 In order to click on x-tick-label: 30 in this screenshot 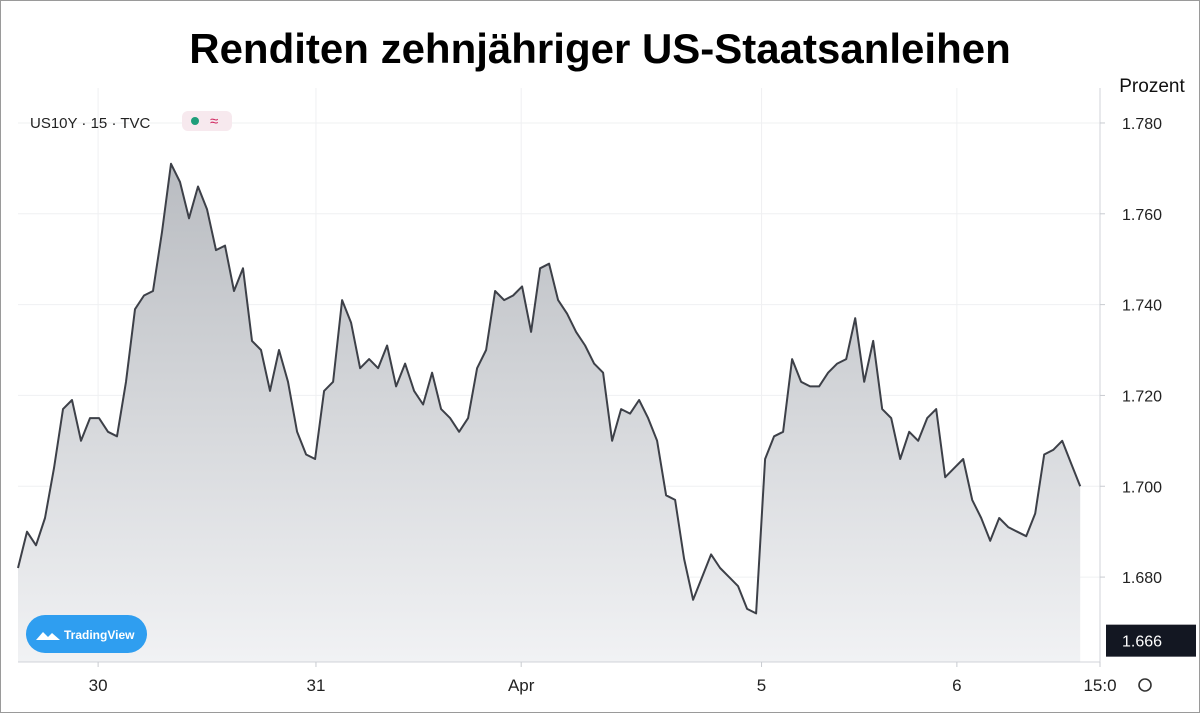, I will do `click(98, 685)`.